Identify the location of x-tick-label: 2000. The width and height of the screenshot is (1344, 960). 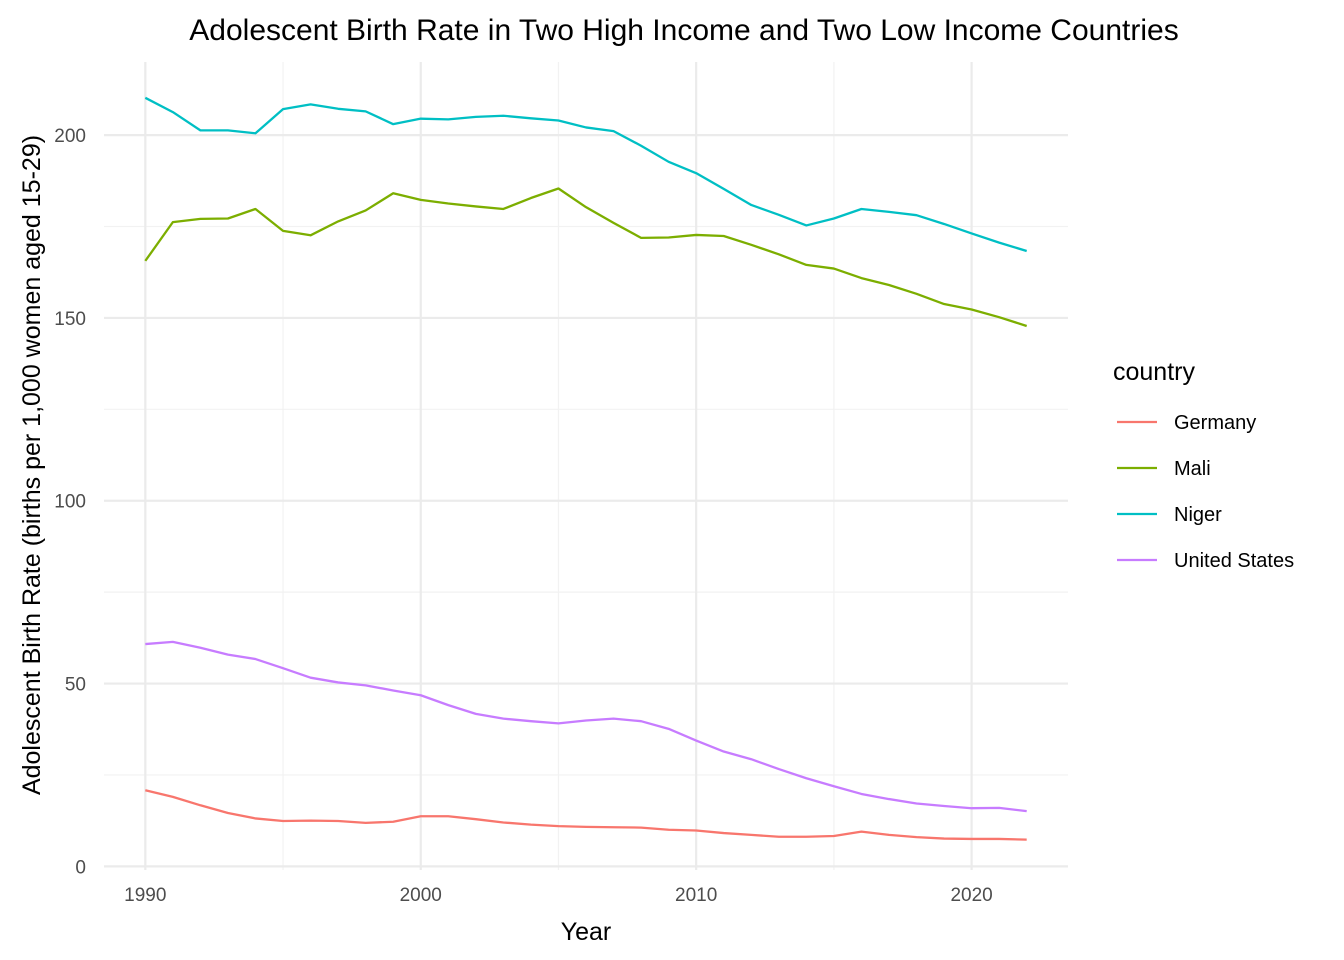
(421, 895).